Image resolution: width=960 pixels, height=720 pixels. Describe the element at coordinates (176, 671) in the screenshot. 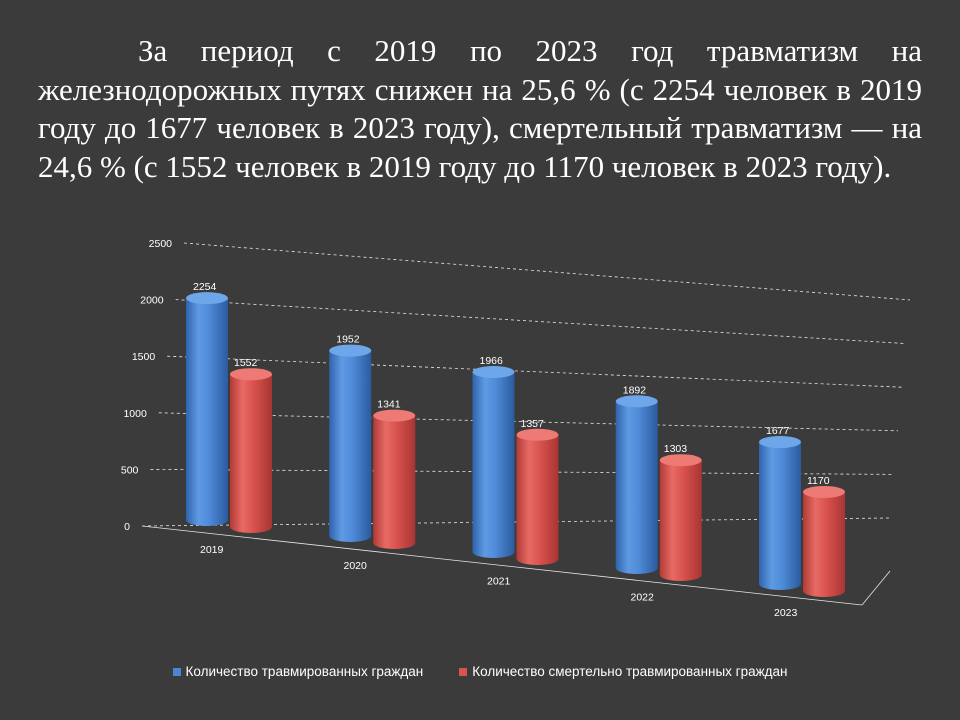

I see `legend-swatch-injured` at that location.